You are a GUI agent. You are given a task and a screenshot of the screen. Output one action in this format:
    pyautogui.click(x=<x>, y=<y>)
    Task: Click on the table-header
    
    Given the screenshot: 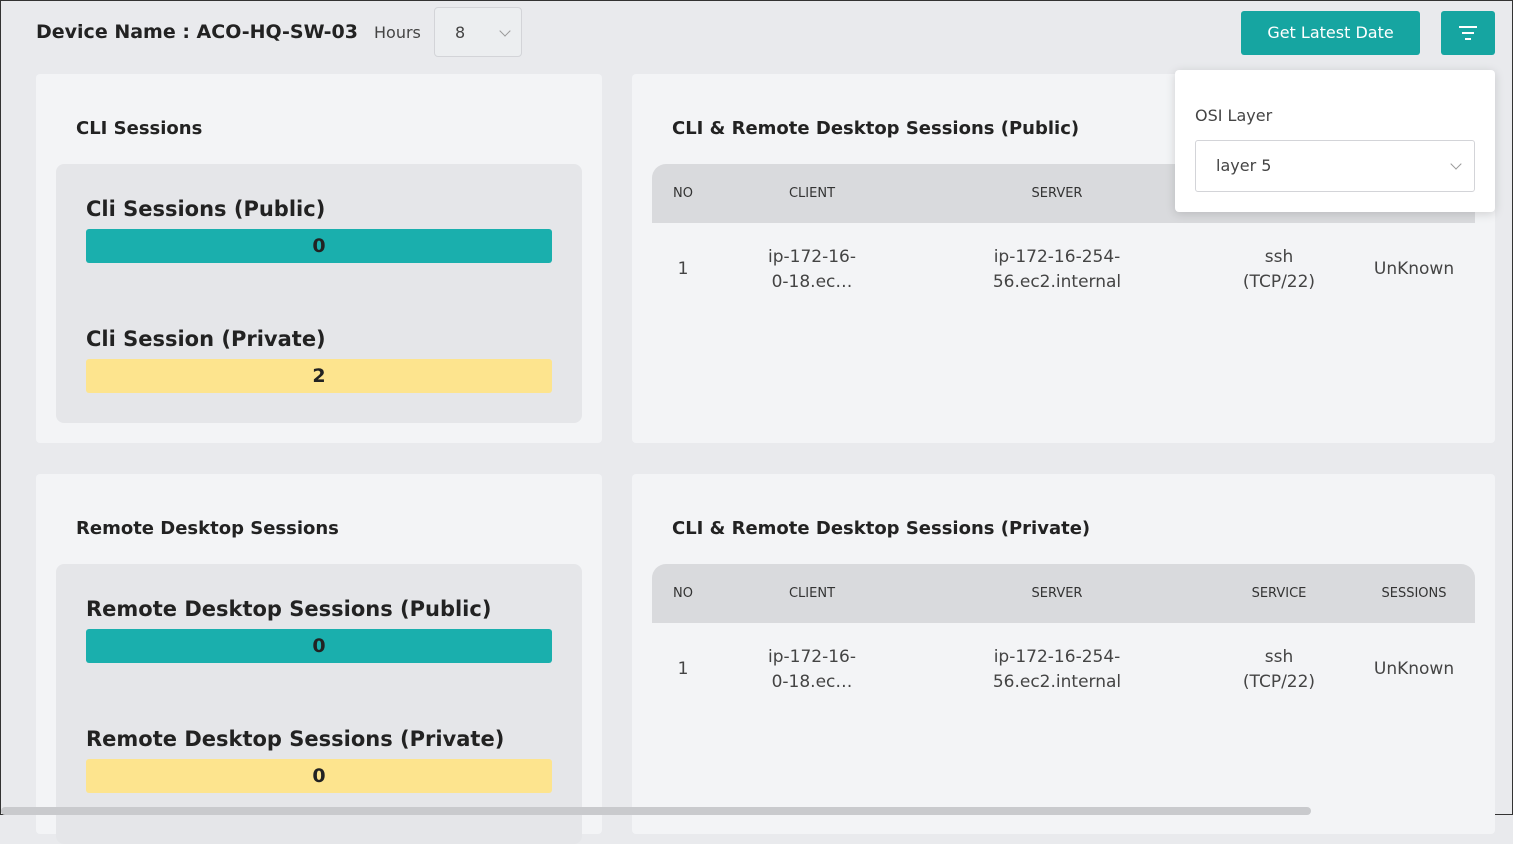 What is the action you would take?
    pyautogui.click(x=1063, y=593)
    